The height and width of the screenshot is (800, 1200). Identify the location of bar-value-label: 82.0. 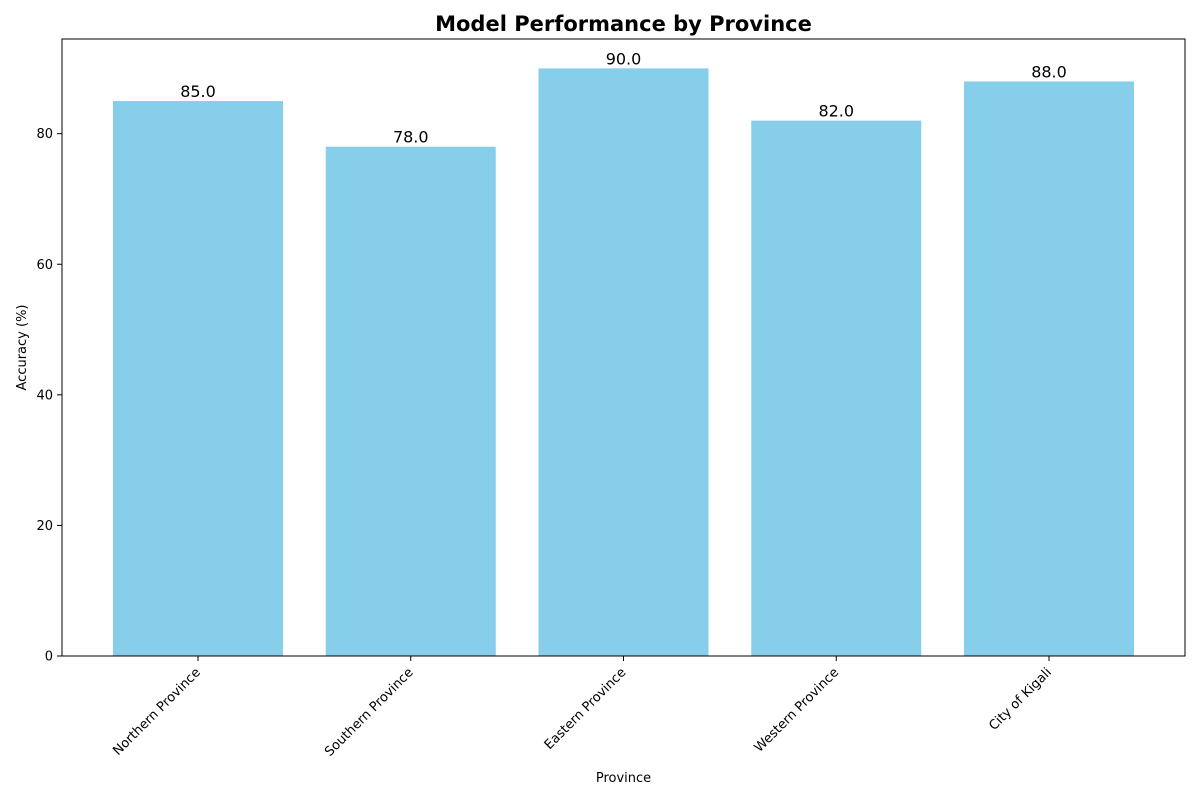
(836, 111).